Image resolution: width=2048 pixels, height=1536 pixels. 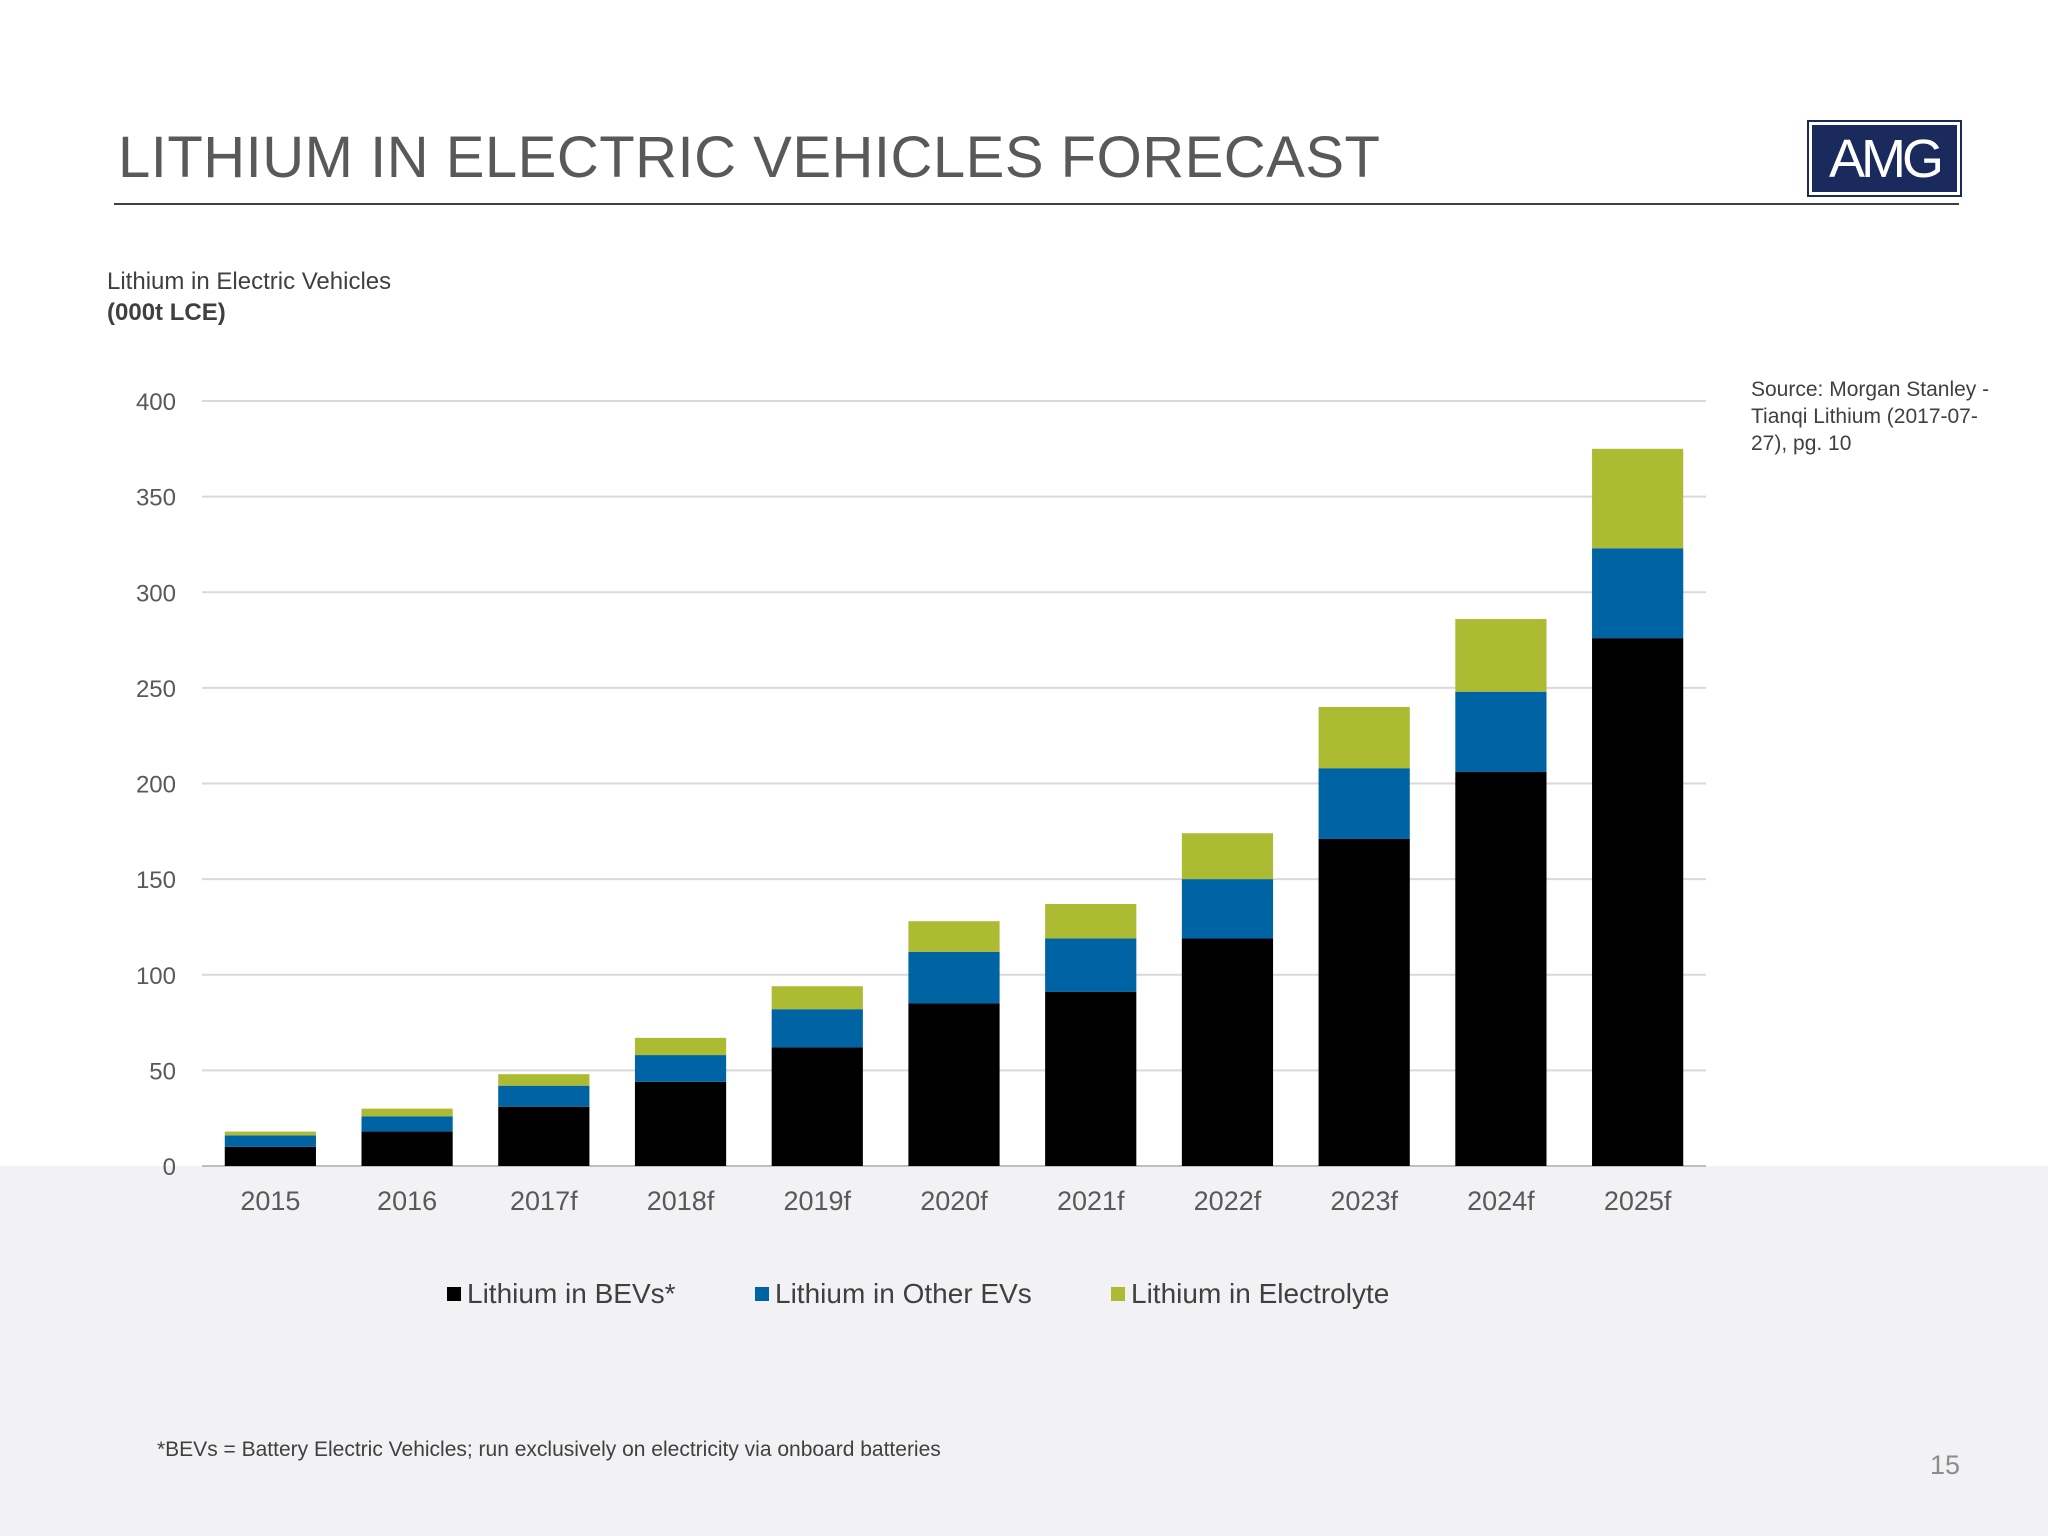 What do you see at coordinates (1091, 1078) in the screenshot?
I see `bar-segment-lithium-in-bevs--2021f` at bounding box center [1091, 1078].